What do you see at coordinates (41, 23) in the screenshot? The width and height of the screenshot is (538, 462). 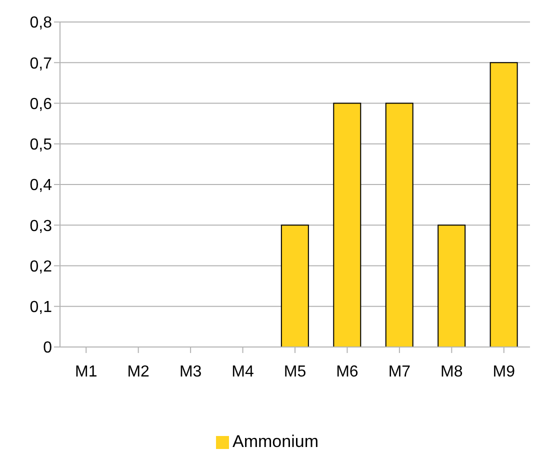 I see `y-tick-label: 0,8` at bounding box center [41, 23].